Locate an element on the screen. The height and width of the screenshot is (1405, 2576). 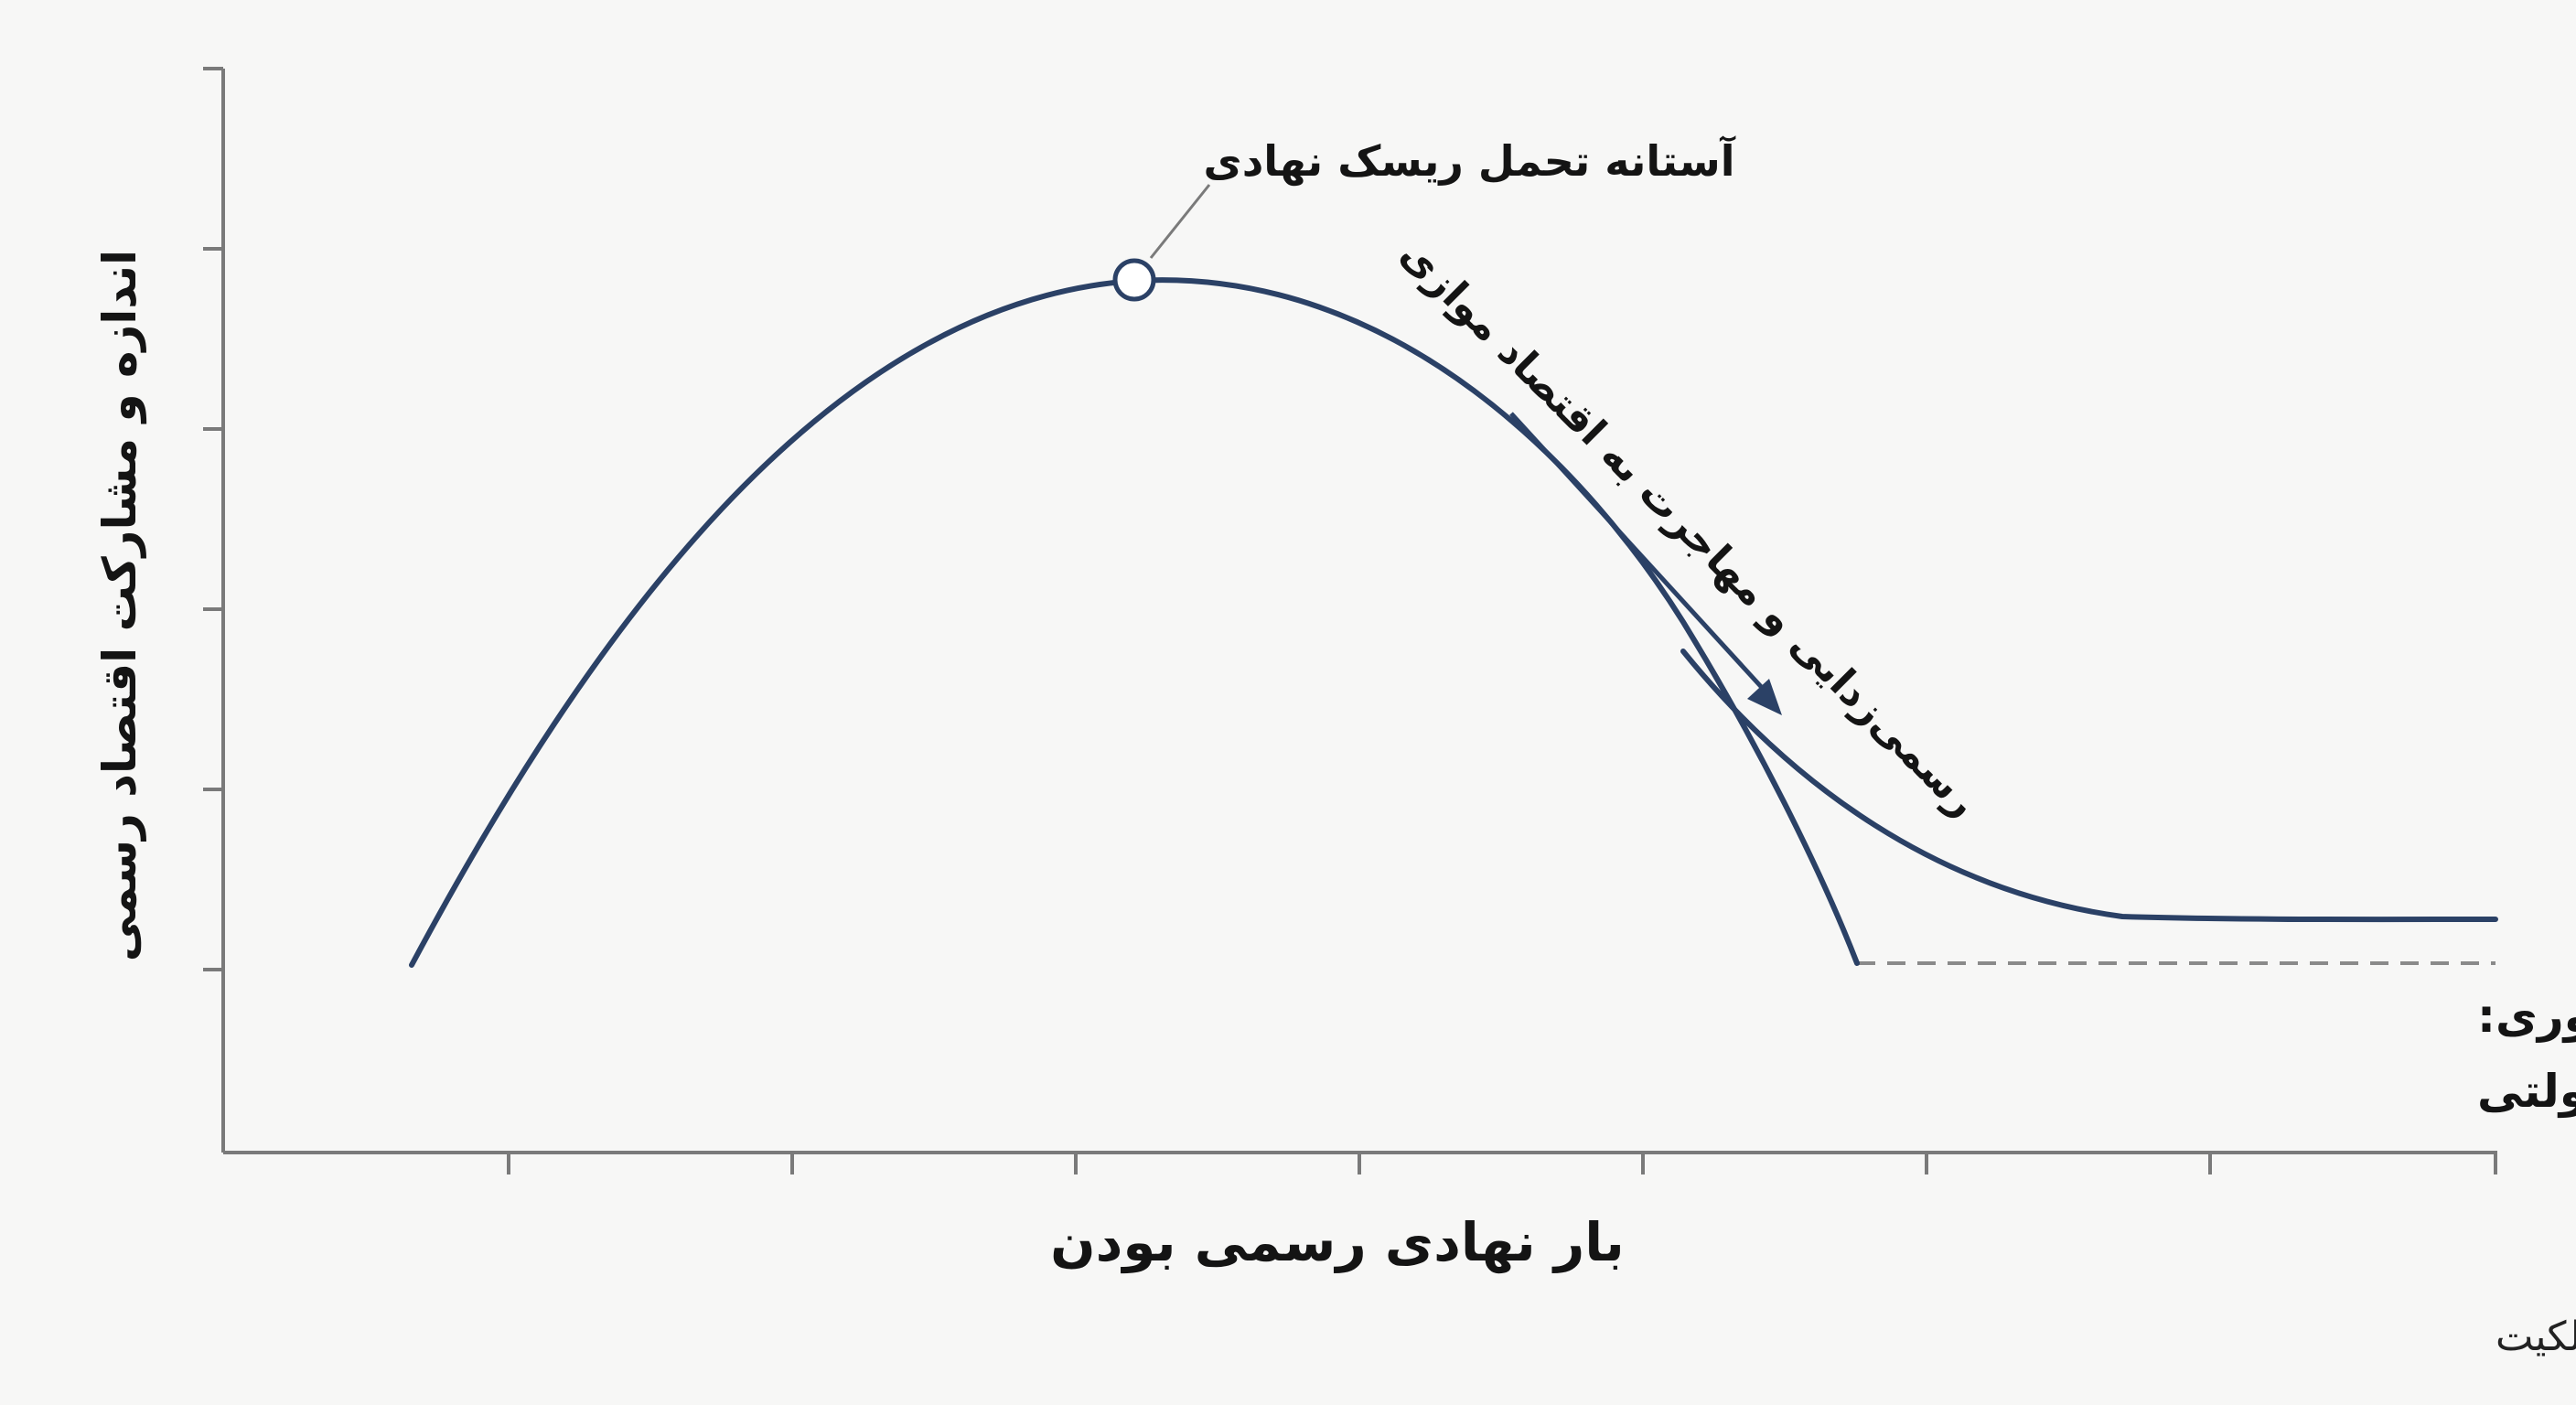
peak-marker is located at coordinates (1134, 280).